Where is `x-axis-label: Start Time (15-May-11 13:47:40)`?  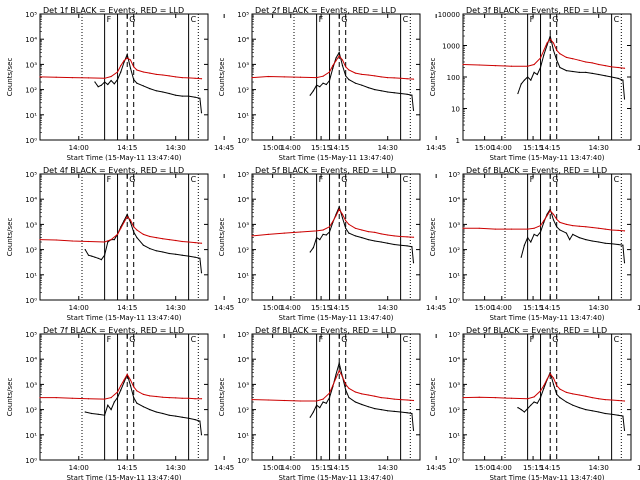
x-axis-label: Start Time (15-May-11 13:47:40) is located at coordinates (546, 318).